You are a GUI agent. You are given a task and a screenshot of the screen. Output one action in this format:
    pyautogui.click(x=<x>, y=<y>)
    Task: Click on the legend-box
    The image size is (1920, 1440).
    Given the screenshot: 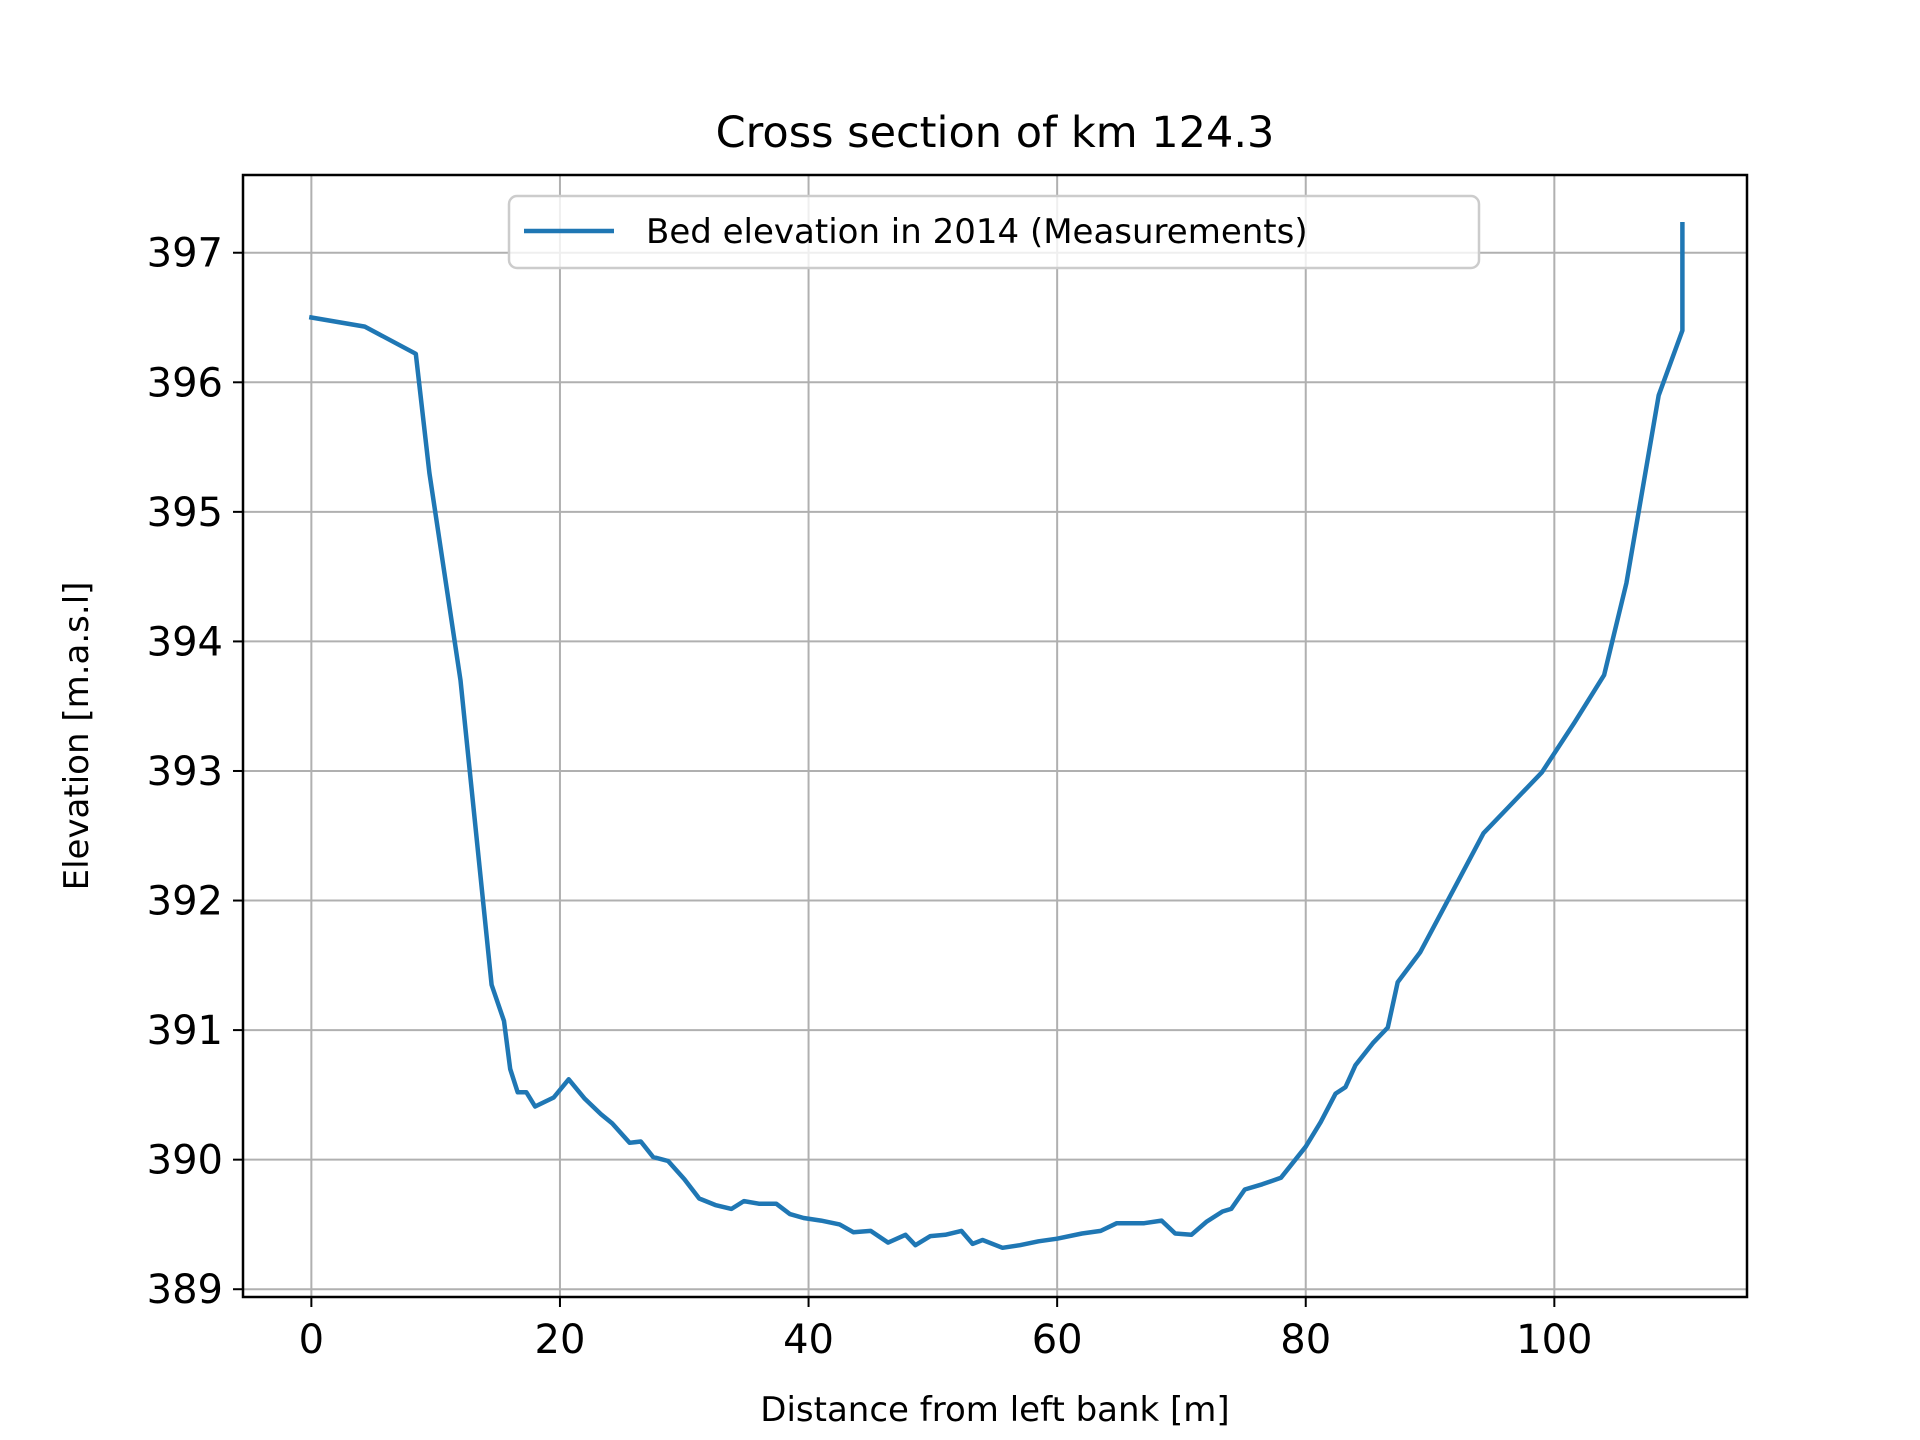 What is the action you would take?
    pyautogui.click(x=994, y=232)
    